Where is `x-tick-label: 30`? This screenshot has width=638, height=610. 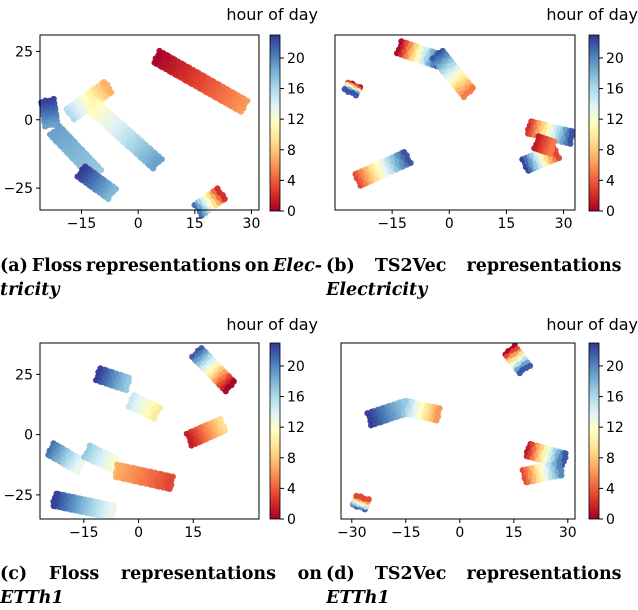
x-tick-label: 30 is located at coordinates (568, 533).